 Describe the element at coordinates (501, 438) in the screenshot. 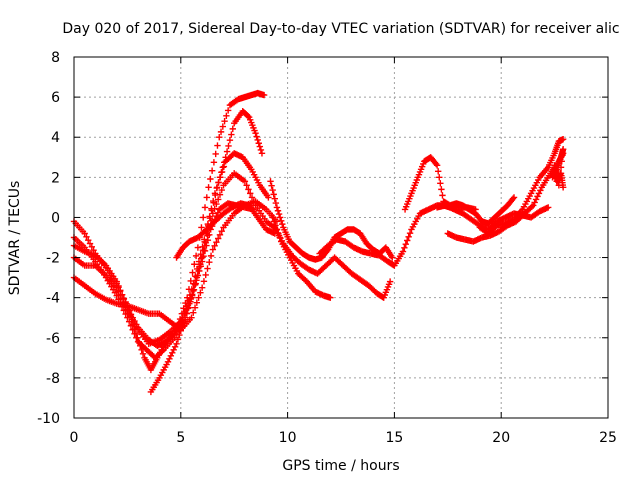

I see `x-tick-label: 20` at that location.